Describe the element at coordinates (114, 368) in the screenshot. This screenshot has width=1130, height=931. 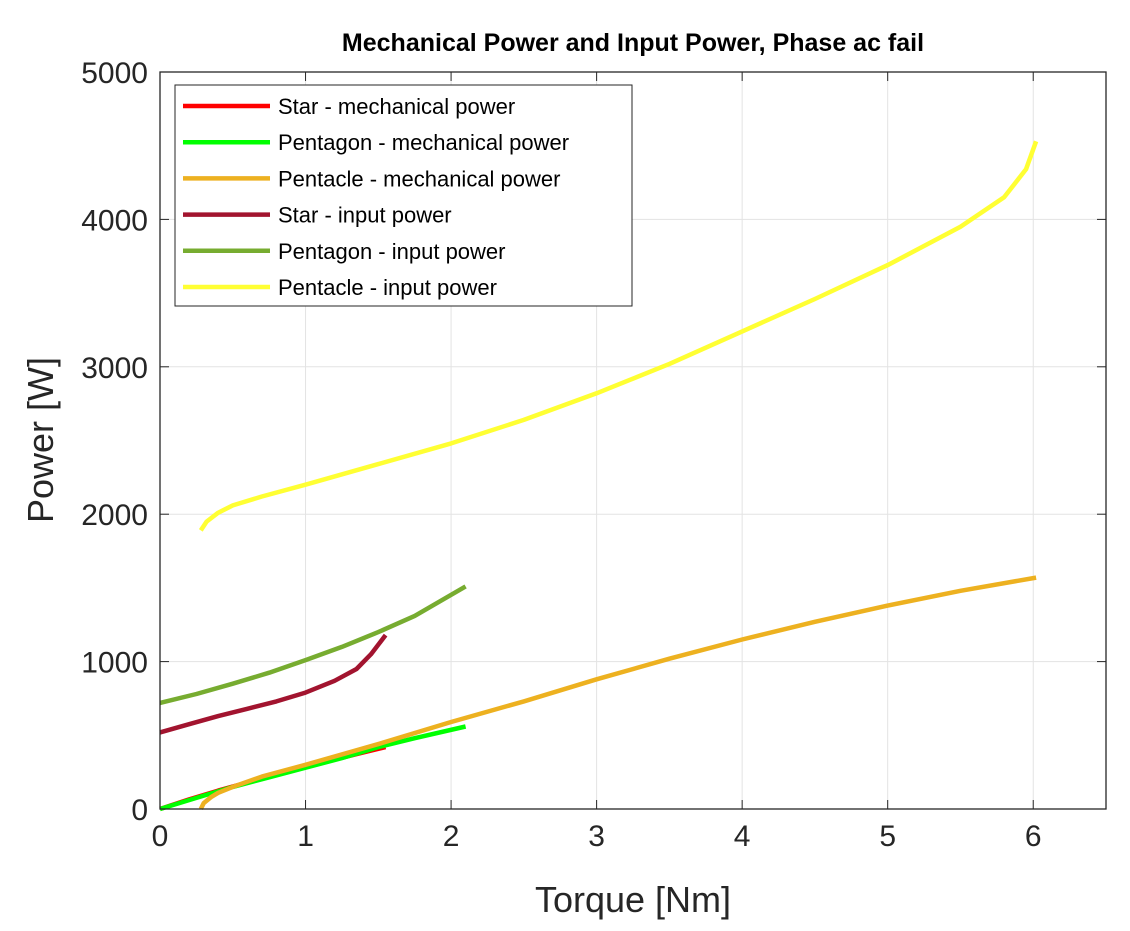
I see `y-tick-label: 3000` at that location.